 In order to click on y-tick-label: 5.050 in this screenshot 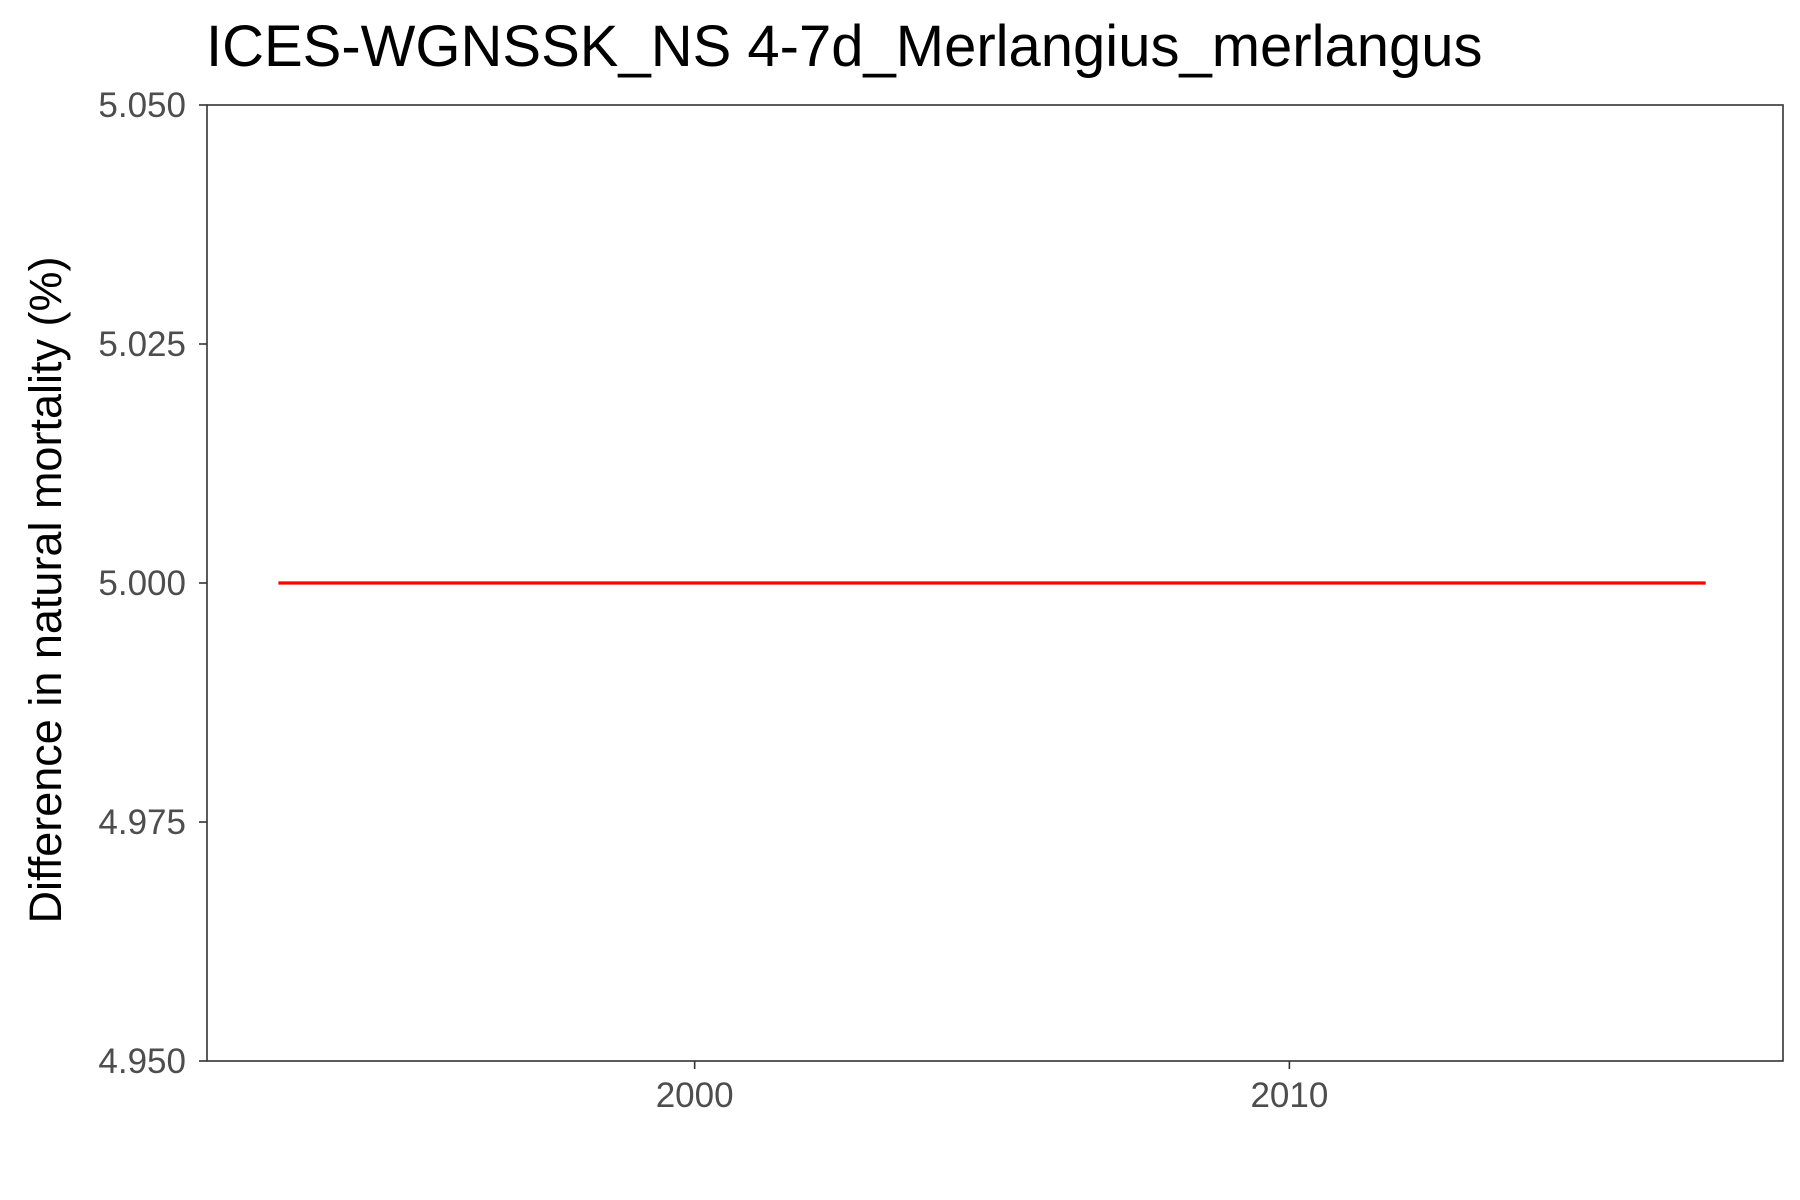, I will do `click(142, 105)`.